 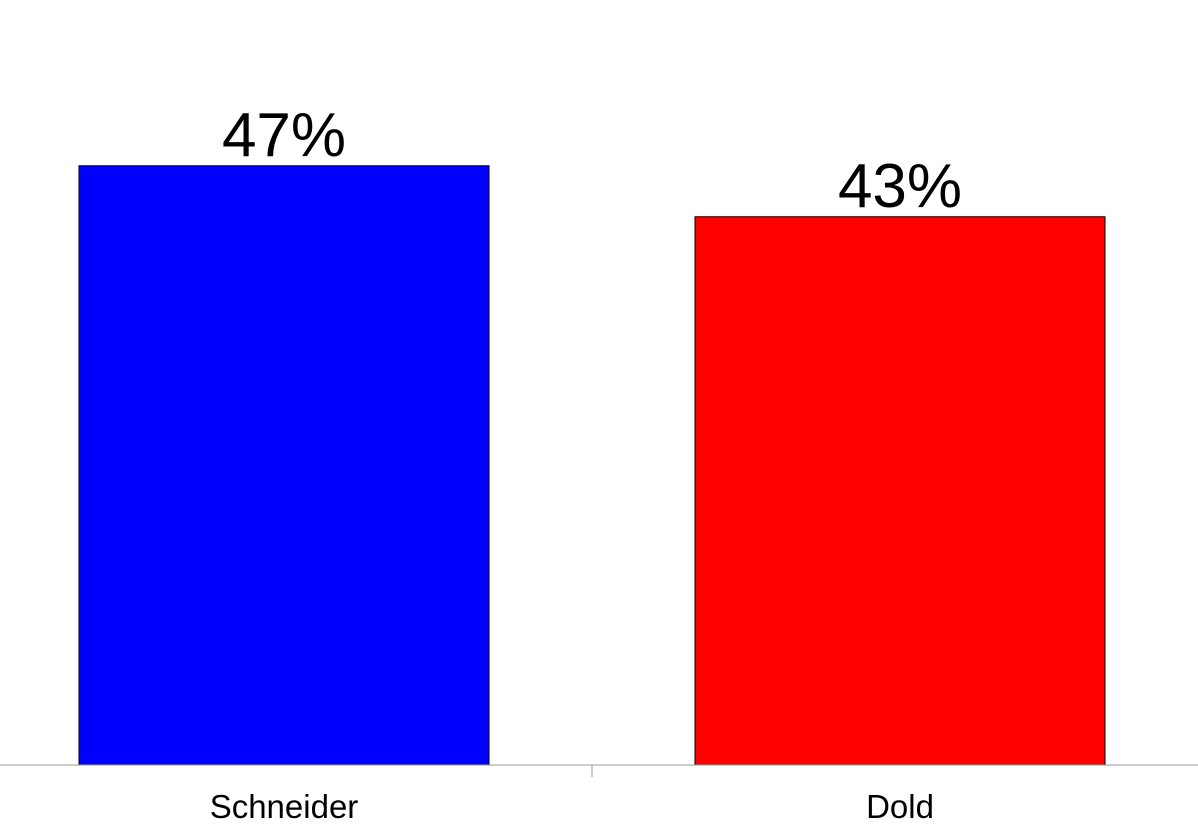 What do you see at coordinates (284, 806) in the screenshot?
I see `x-tick-label: Schneider` at bounding box center [284, 806].